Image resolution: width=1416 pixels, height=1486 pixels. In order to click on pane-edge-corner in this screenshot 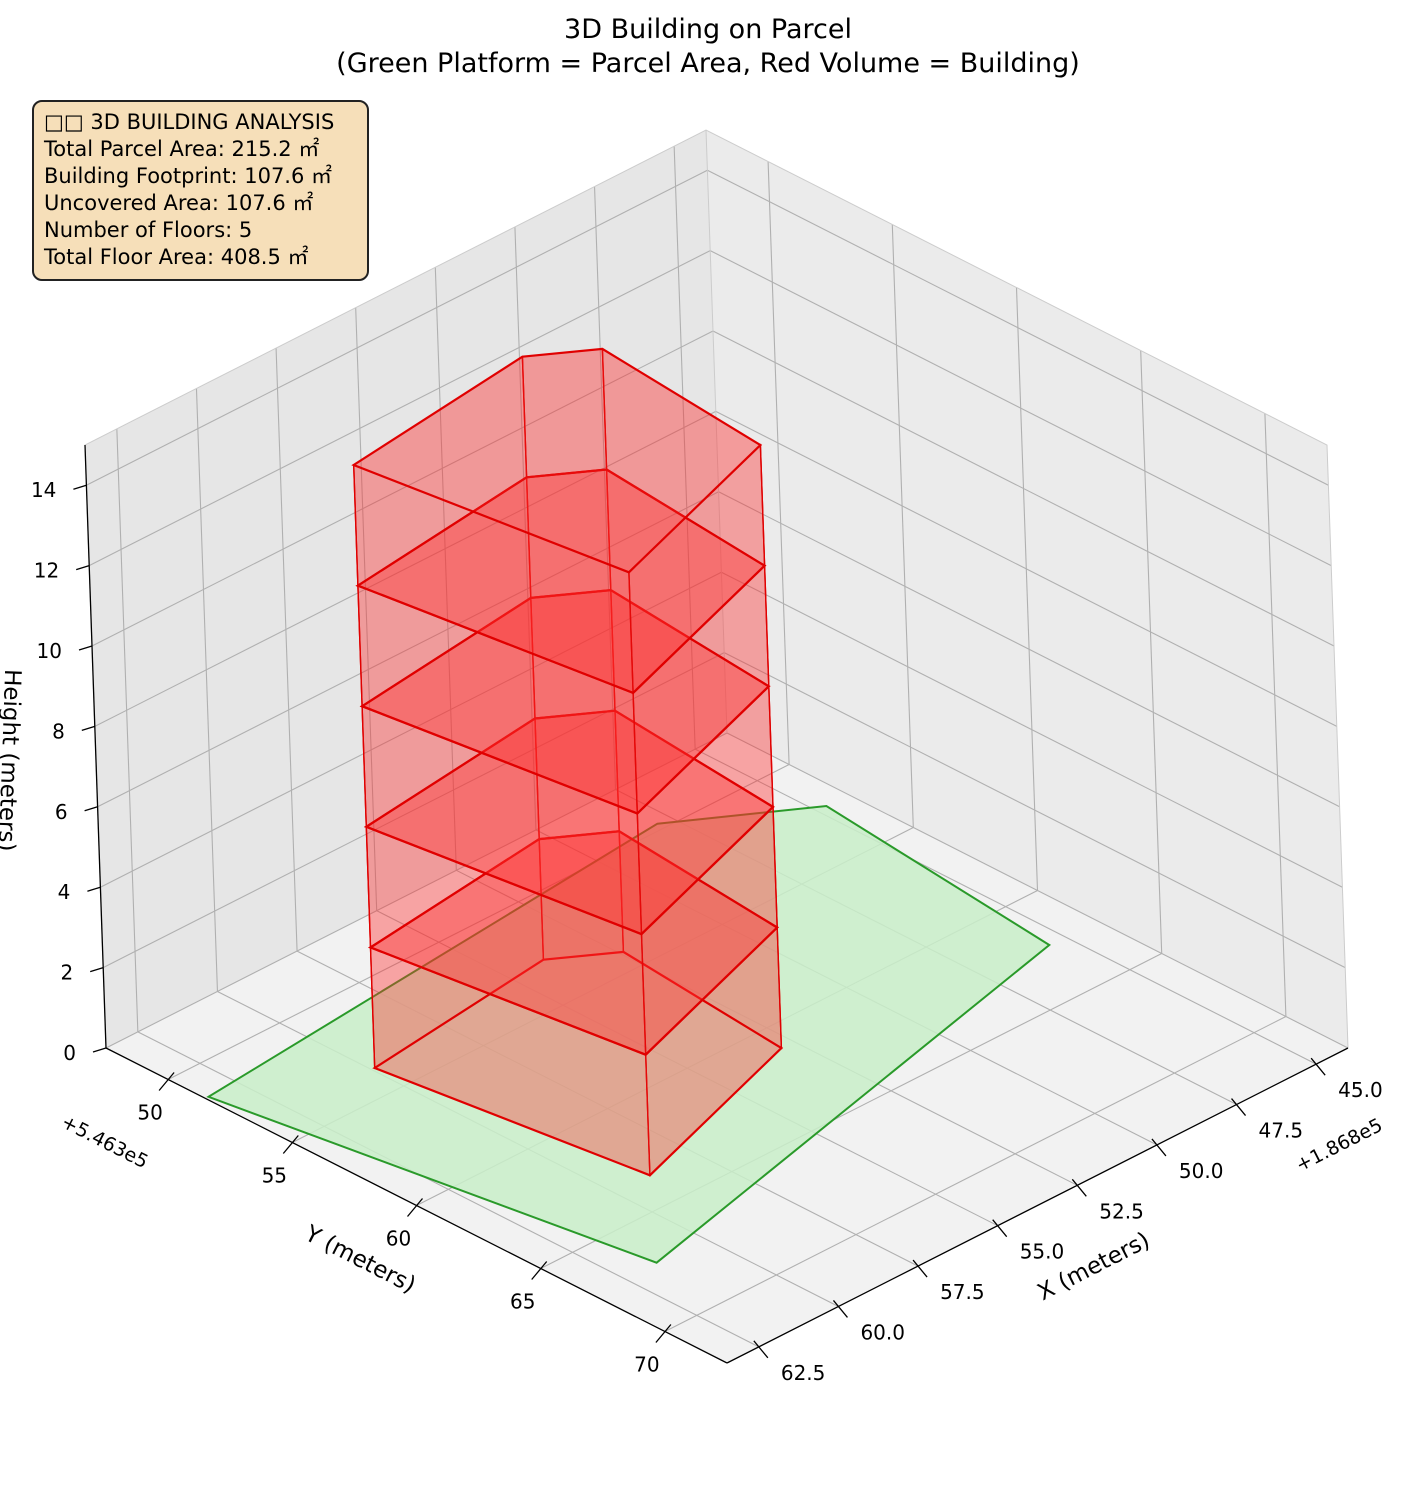, I will do `click(716, 431)`.